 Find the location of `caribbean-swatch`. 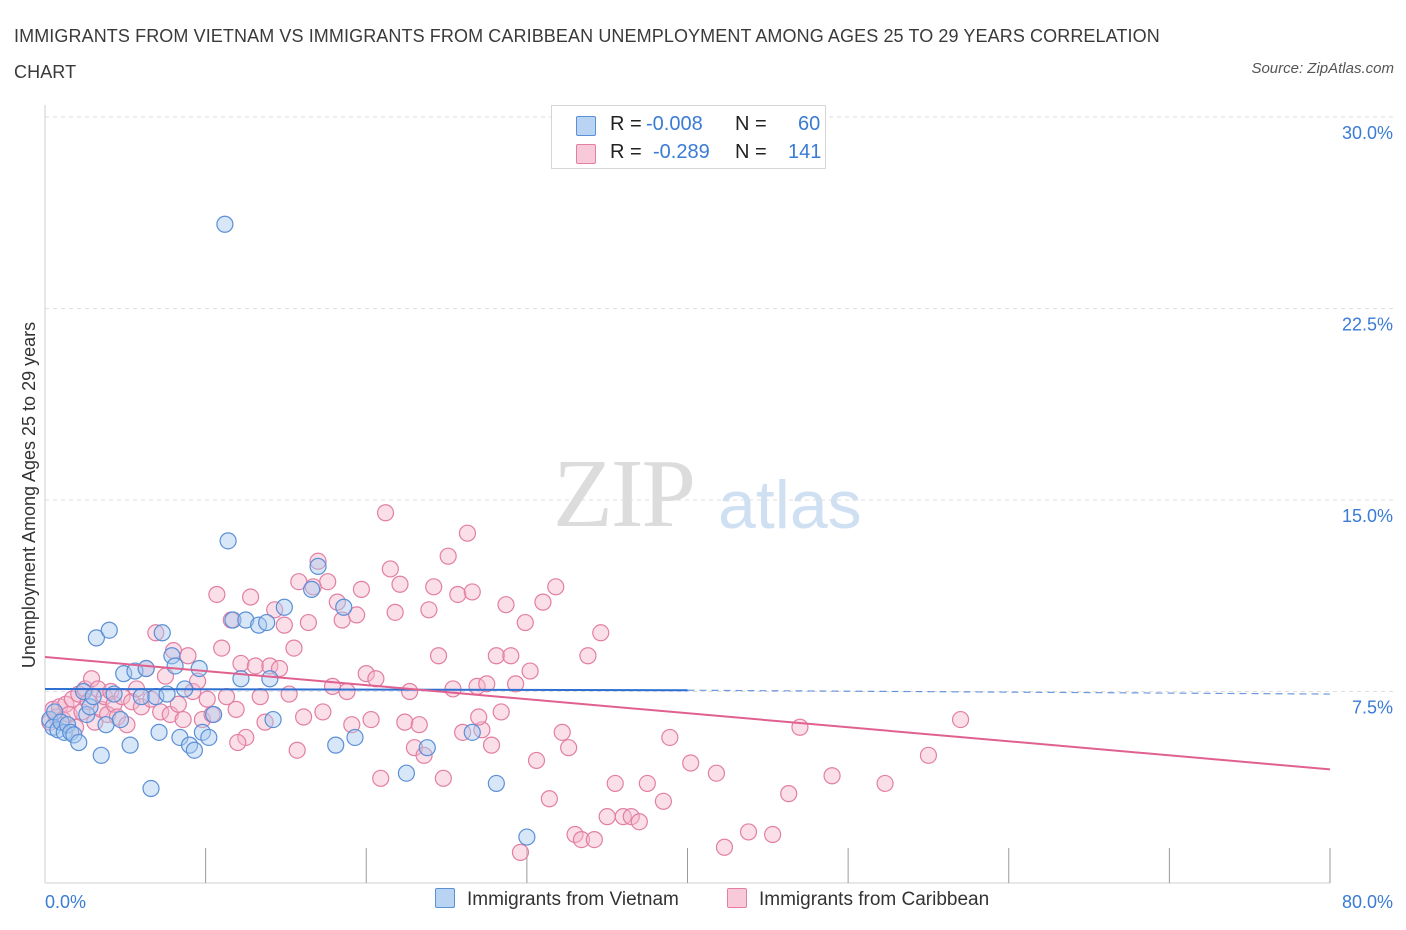

caribbean-swatch is located at coordinates (586, 154).